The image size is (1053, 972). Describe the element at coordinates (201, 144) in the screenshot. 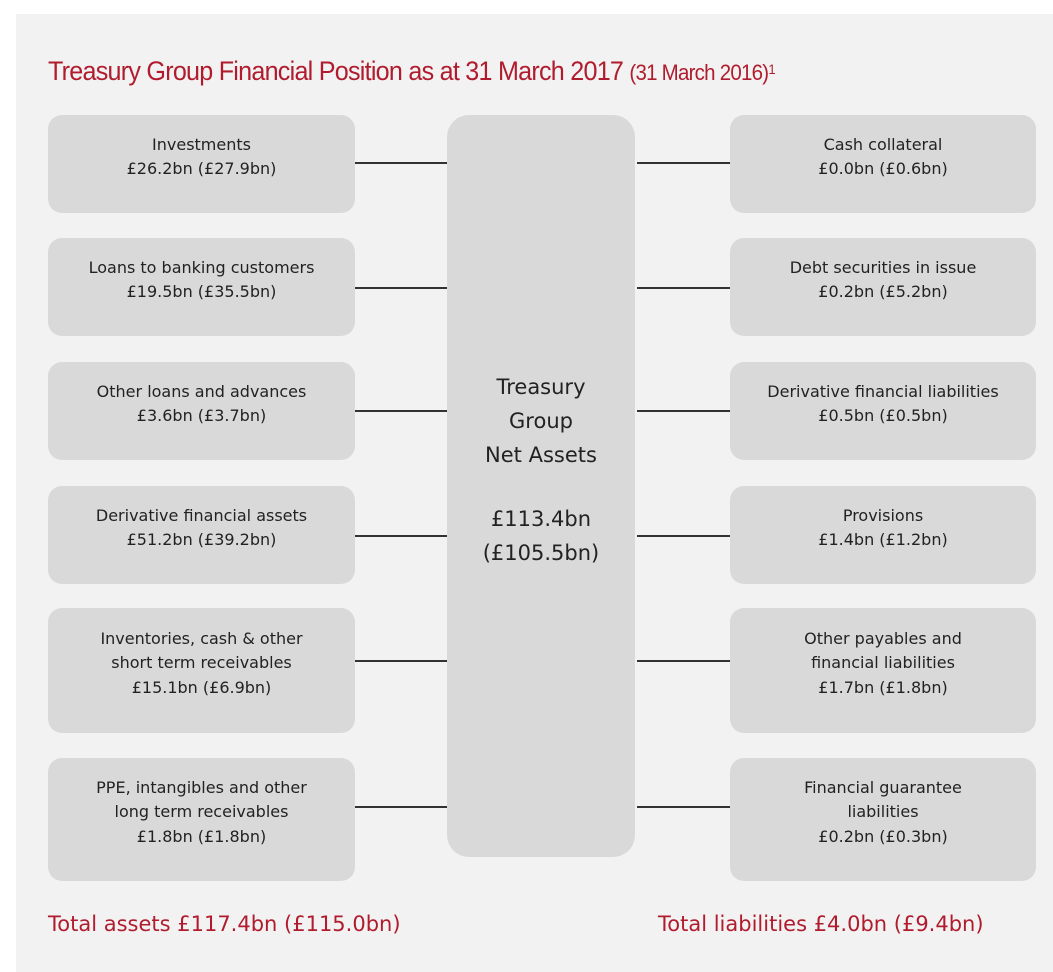

I see `box-line: Investments` at that location.